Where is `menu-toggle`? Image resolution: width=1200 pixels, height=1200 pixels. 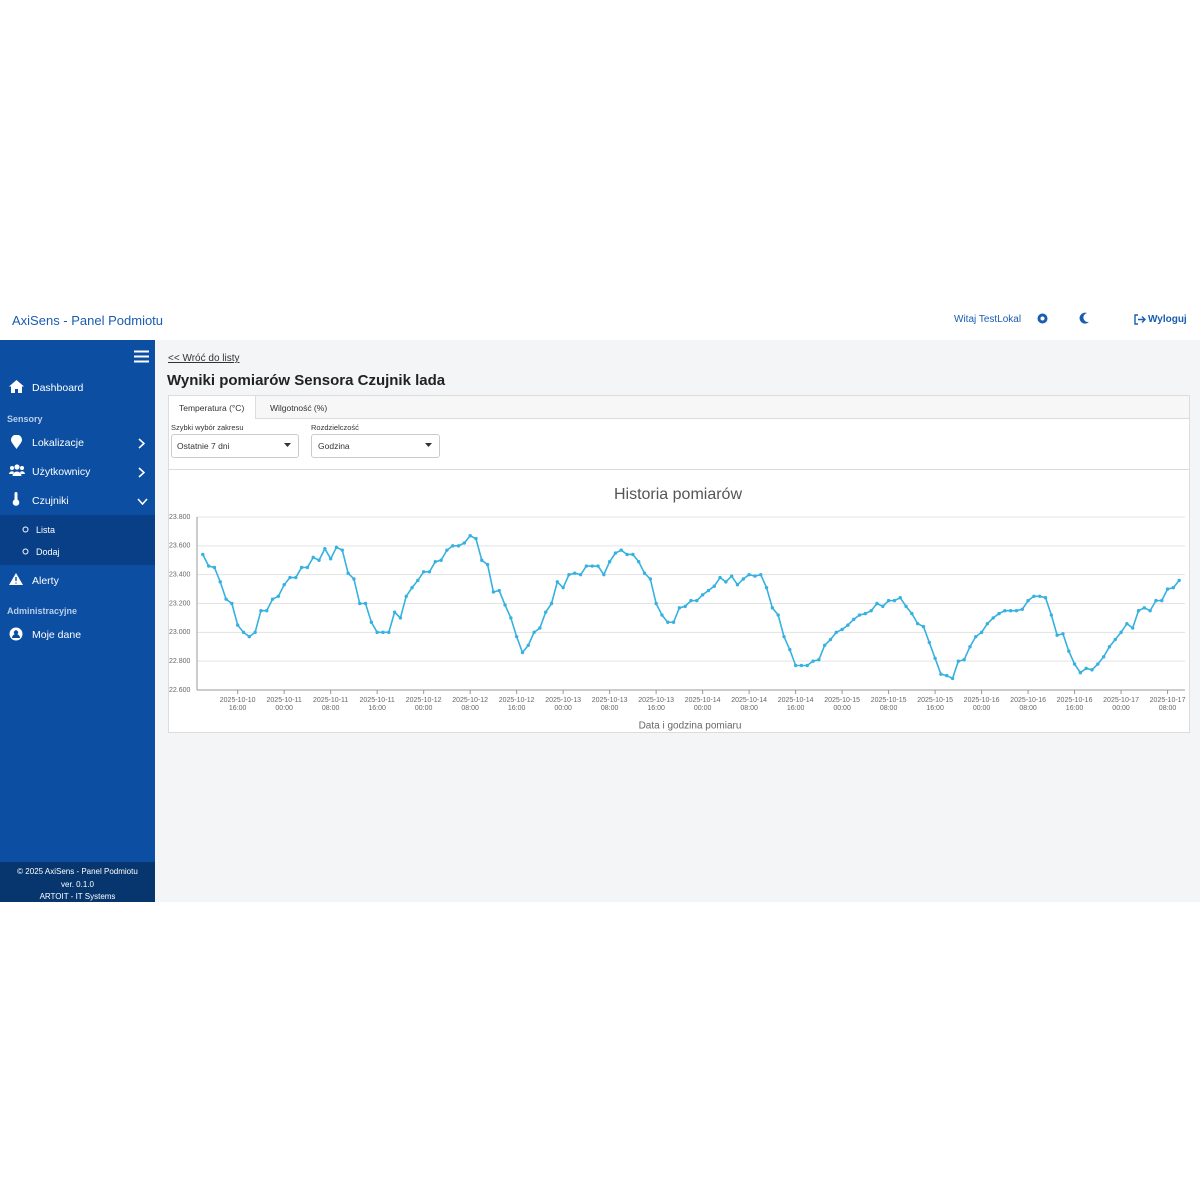 menu-toggle is located at coordinates (141, 356).